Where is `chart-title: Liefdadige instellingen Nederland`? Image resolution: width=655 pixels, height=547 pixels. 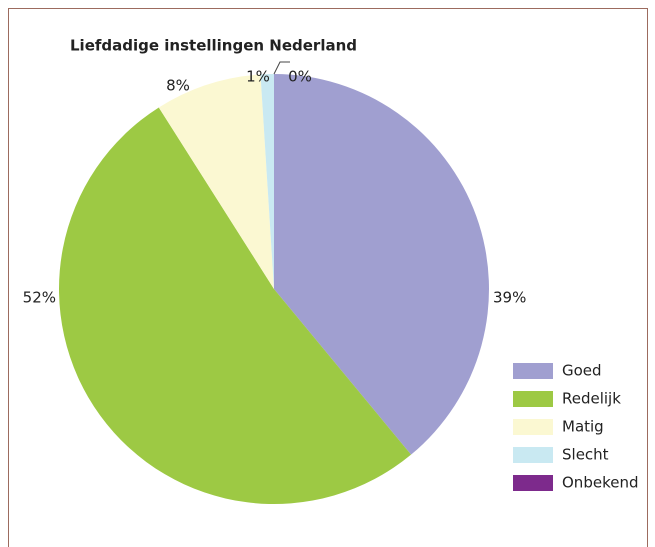 chart-title: Liefdadige instellingen Nederland is located at coordinates (213, 46).